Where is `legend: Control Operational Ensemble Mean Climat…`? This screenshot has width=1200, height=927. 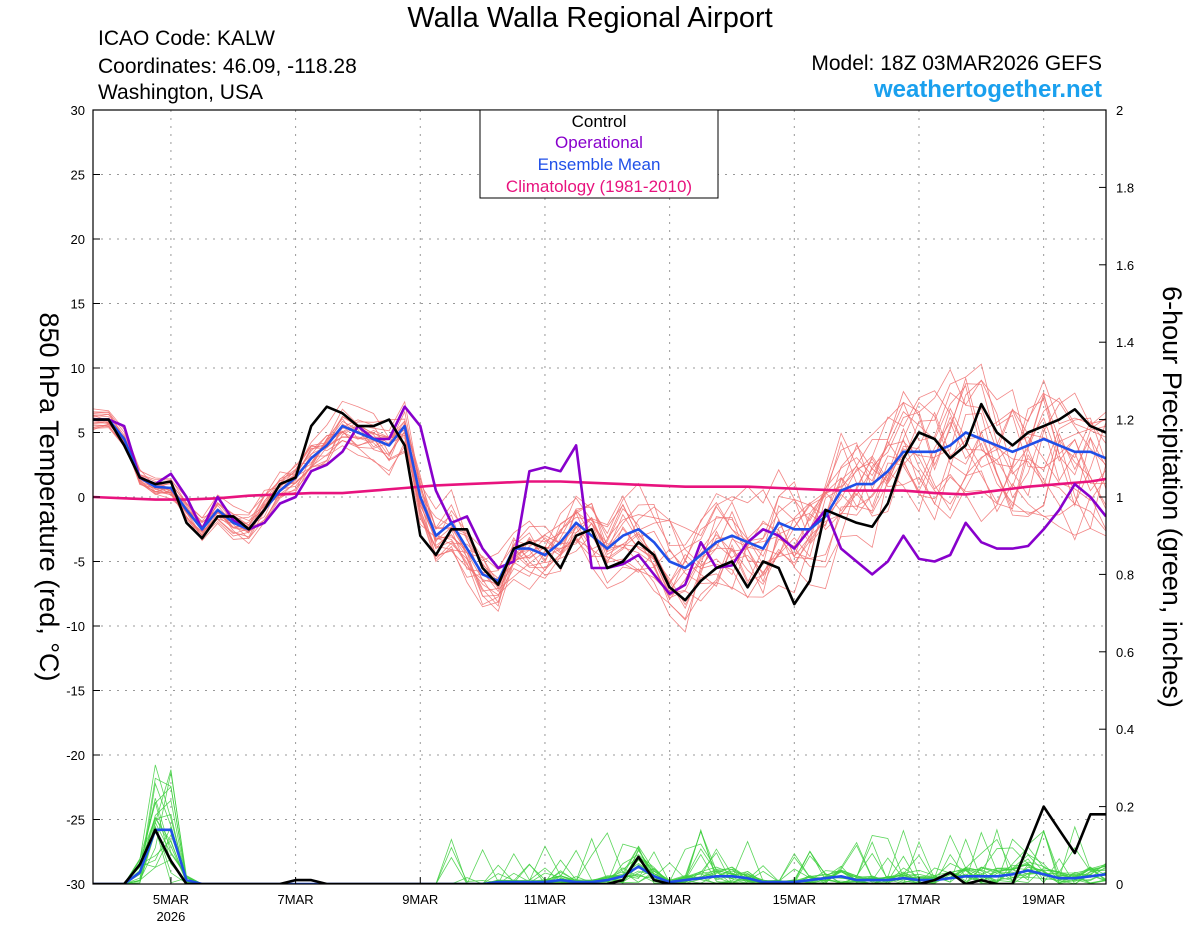 legend: Control Operational Ensemble Mean Climat… is located at coordinates (599, 154).